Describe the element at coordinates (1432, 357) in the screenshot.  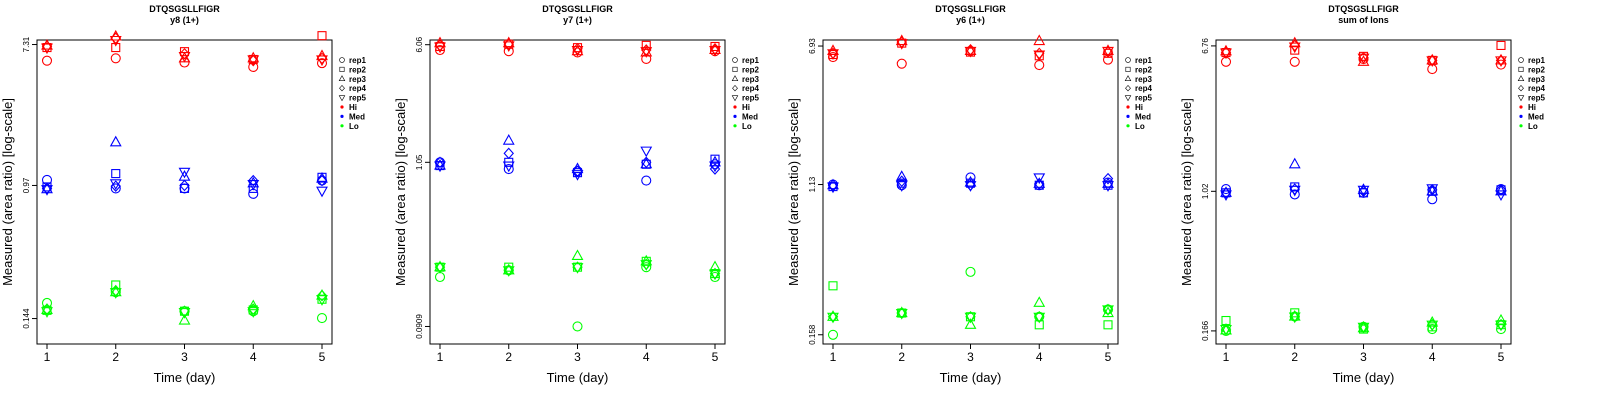
I see `x-tick-label: 4` at that location.